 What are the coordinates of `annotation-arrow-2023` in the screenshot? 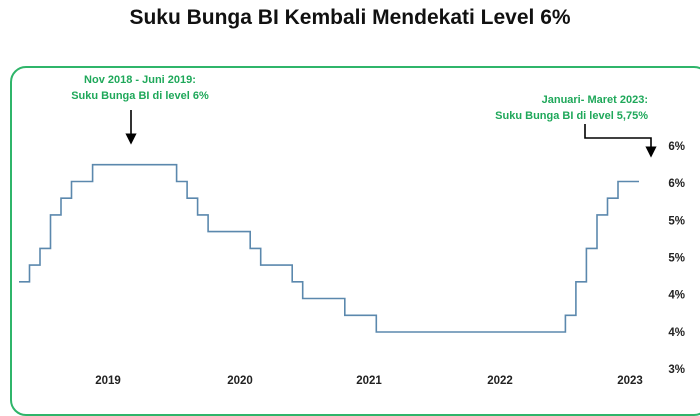 It's located at (620, 141).